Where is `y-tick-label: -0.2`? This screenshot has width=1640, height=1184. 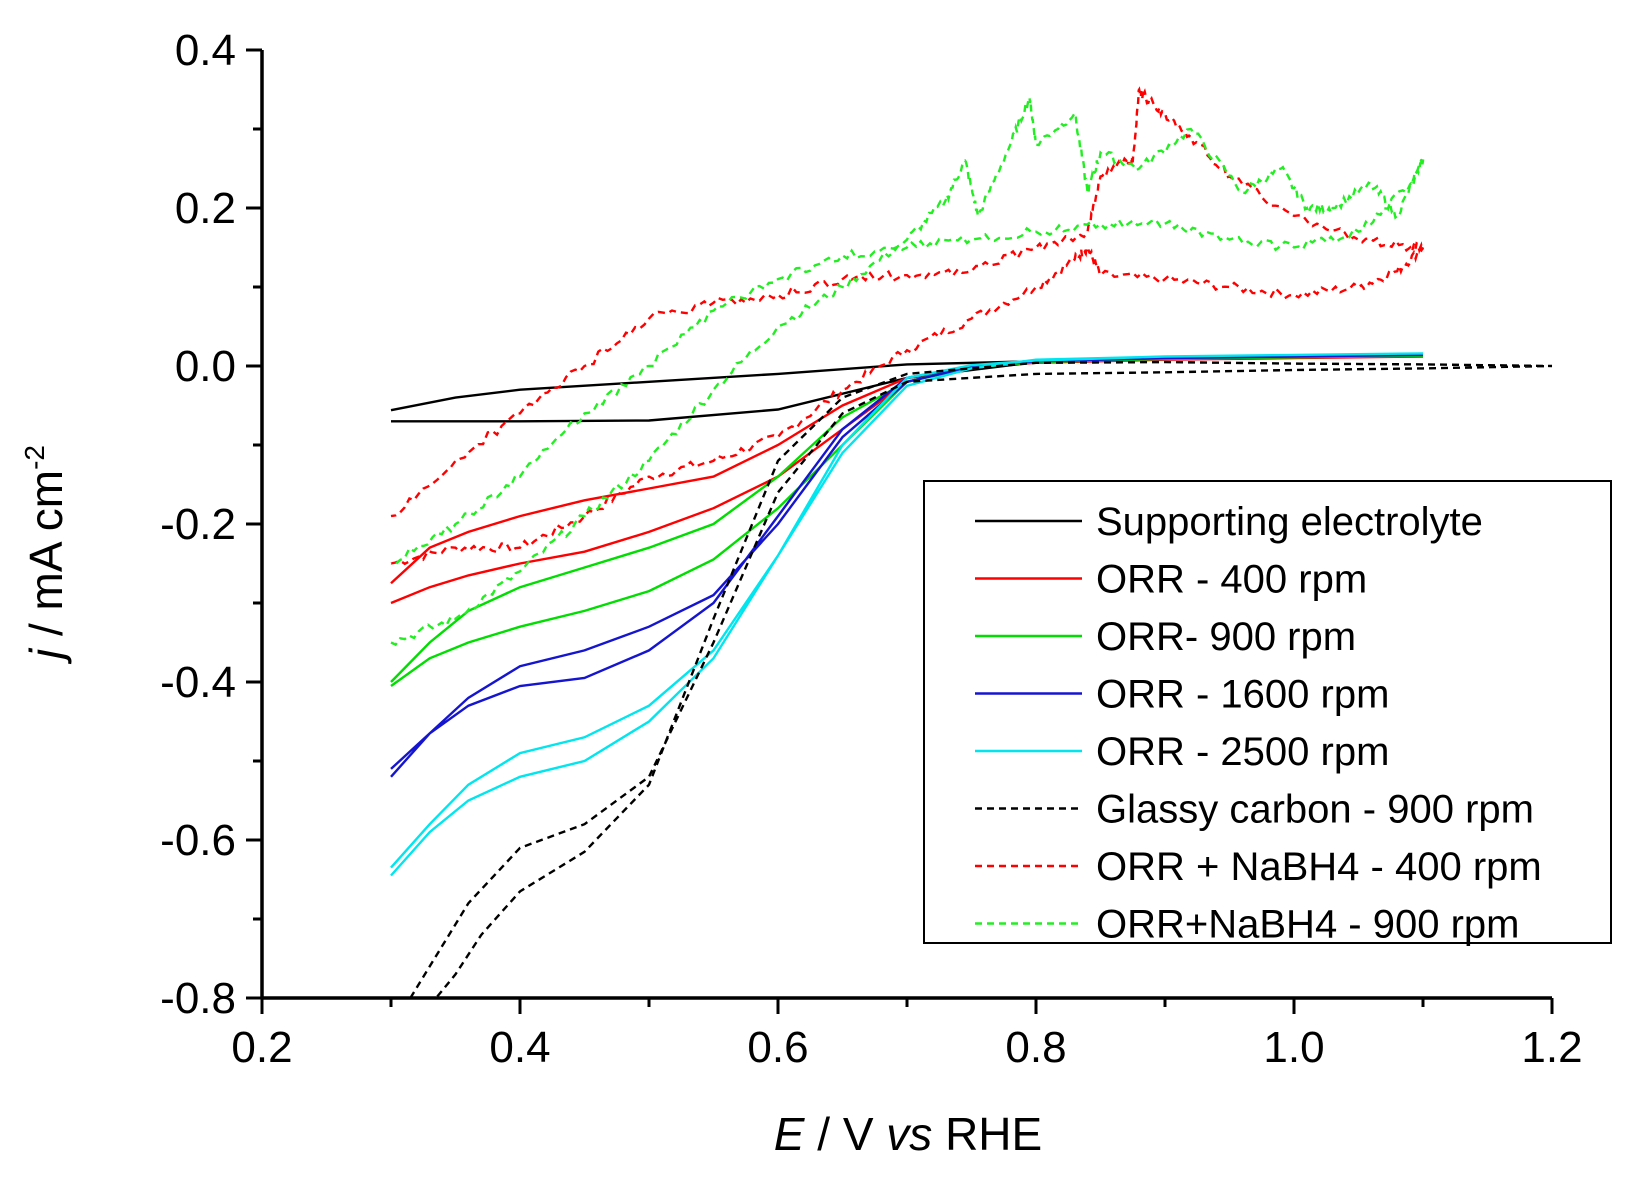 y-tick-label: -0.2 is located at coordinates (198, 524).